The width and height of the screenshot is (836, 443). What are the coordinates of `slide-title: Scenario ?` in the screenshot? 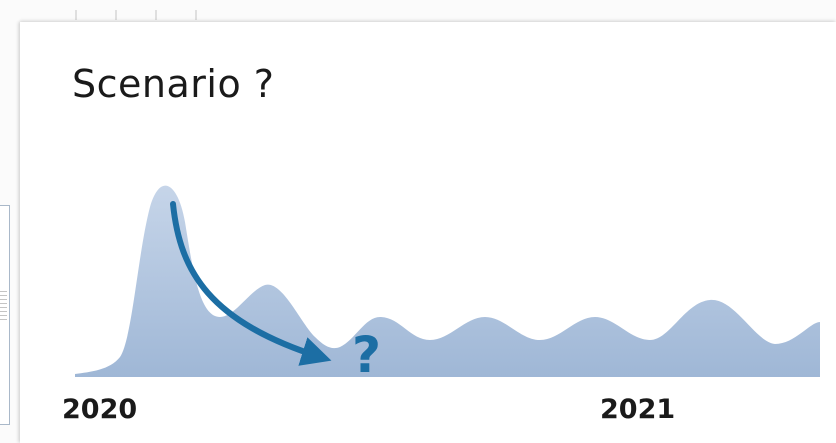 It's located at (173, 84).